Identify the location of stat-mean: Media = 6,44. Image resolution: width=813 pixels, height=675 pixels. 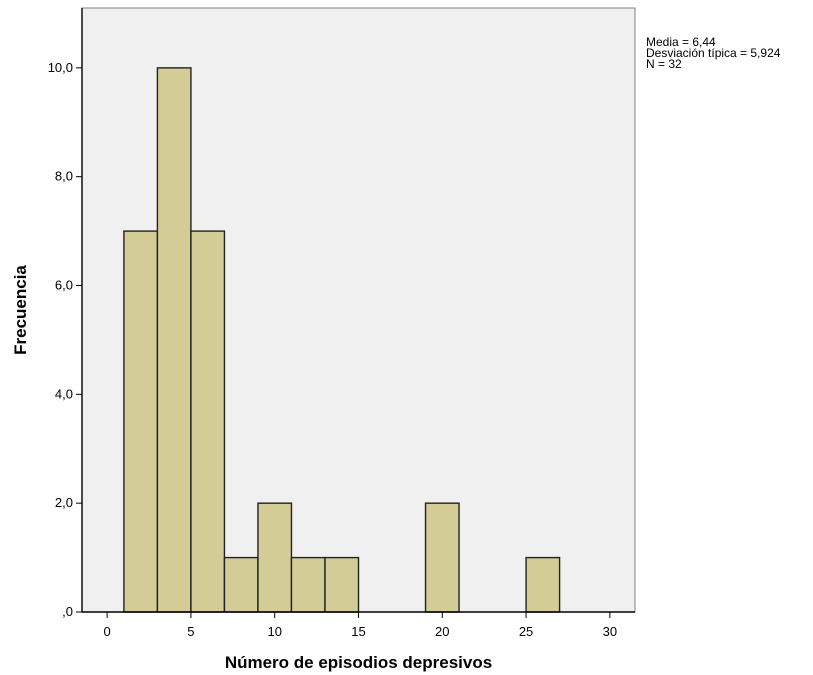
(681, 42).